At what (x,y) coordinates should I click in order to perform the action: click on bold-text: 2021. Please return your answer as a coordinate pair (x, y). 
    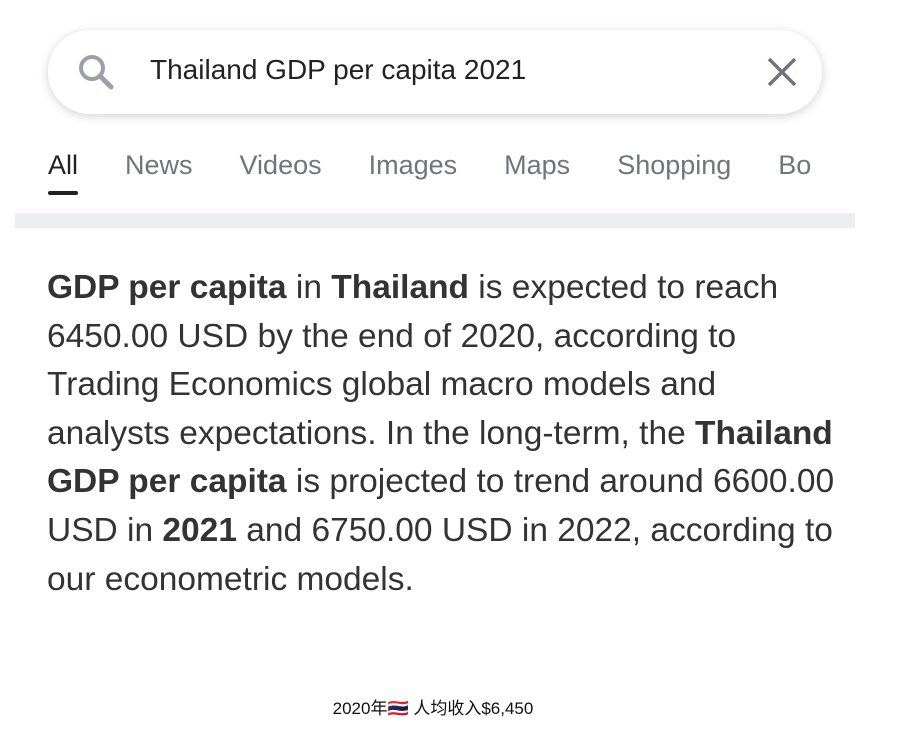
    Looking at the image, I should click on (199, 530).